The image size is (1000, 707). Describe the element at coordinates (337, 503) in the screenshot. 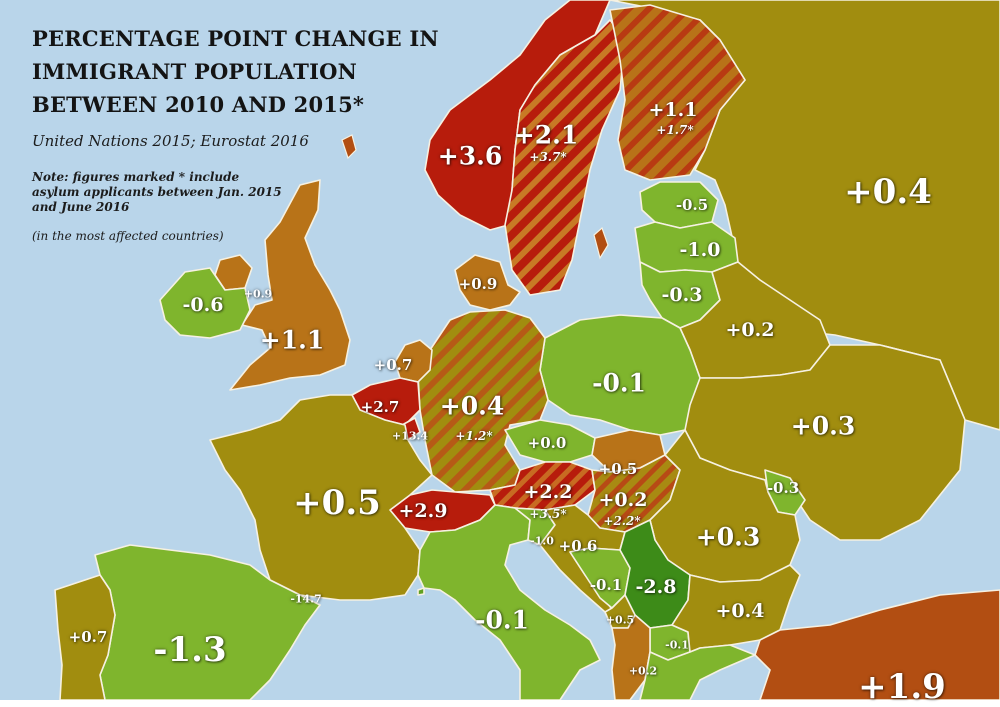

I see `label-france: +0.5` at that location.